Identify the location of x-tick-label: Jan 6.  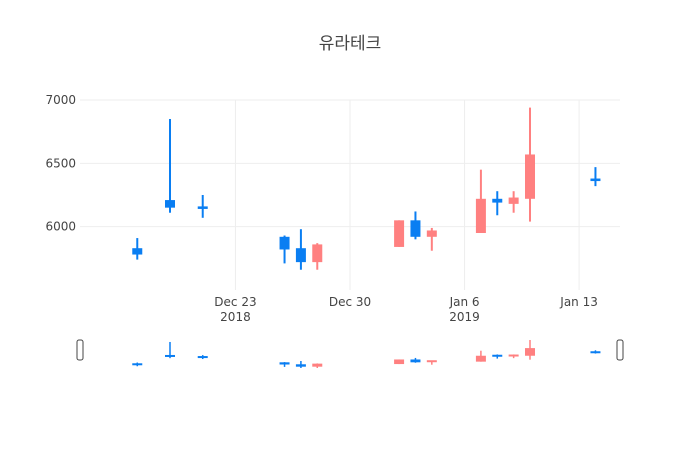
(464, 302).